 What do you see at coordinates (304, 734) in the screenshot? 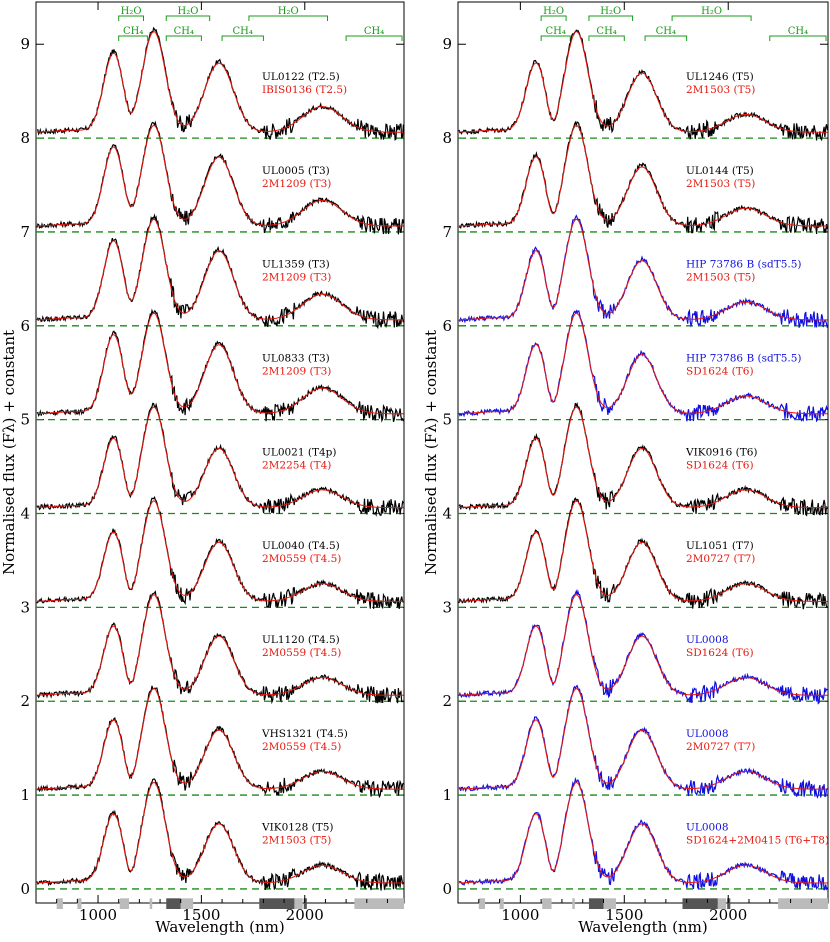
I see `target-name-label: VHS1321 (T4.5)` at bounding box center [304, 734].